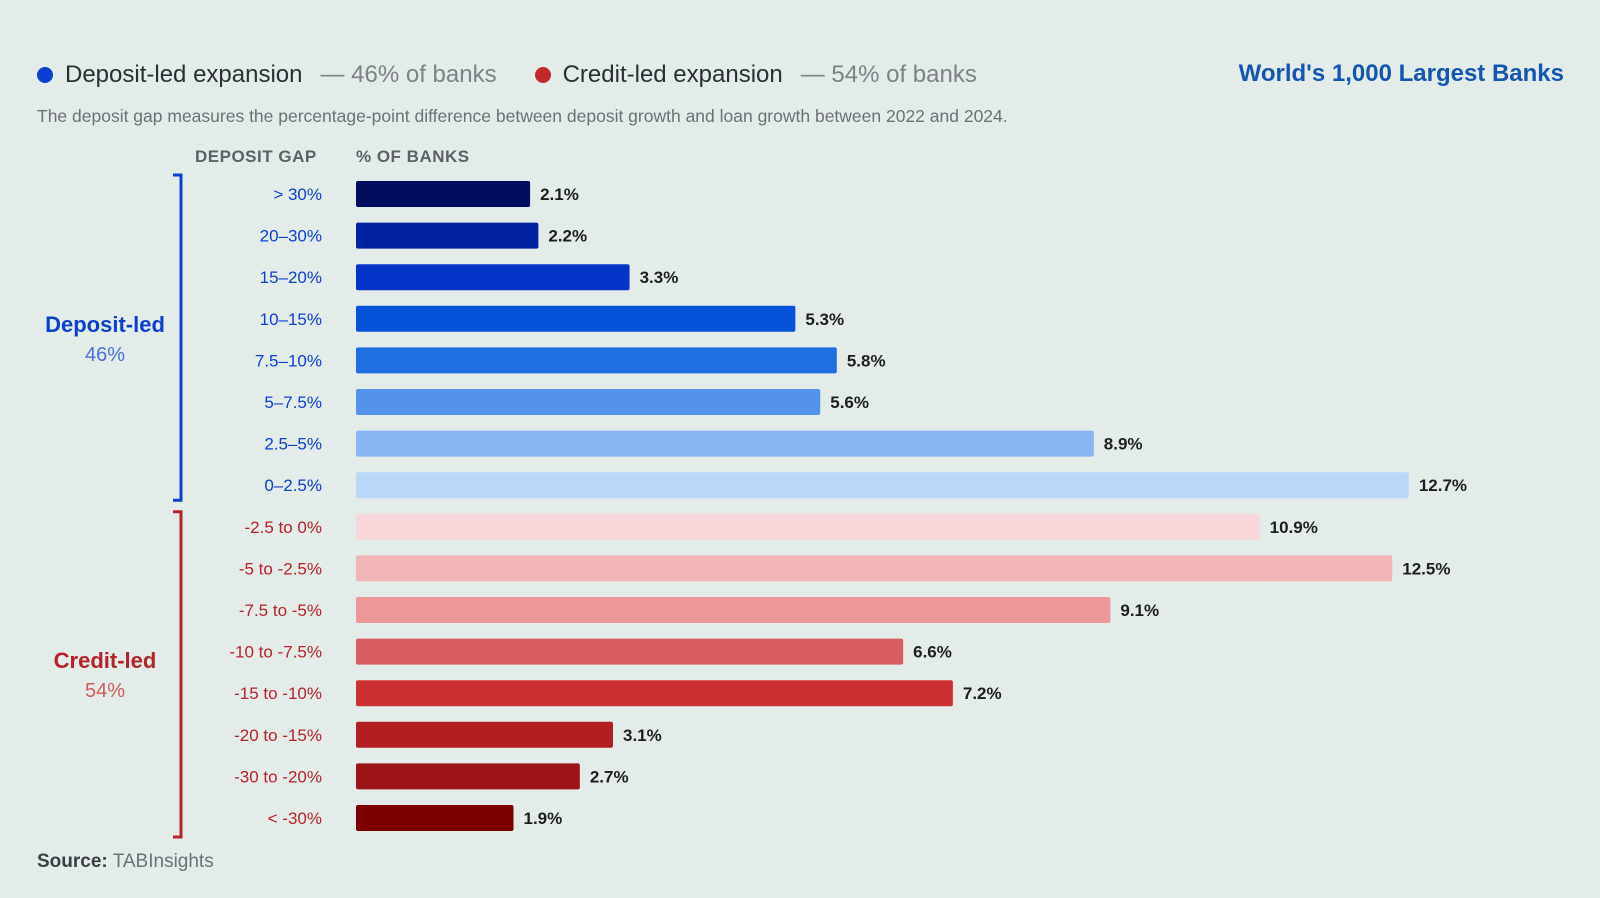  Describe the element at coordinates (105, 690) in the screenshot. I see `group-share-credit: 54%` at that location.